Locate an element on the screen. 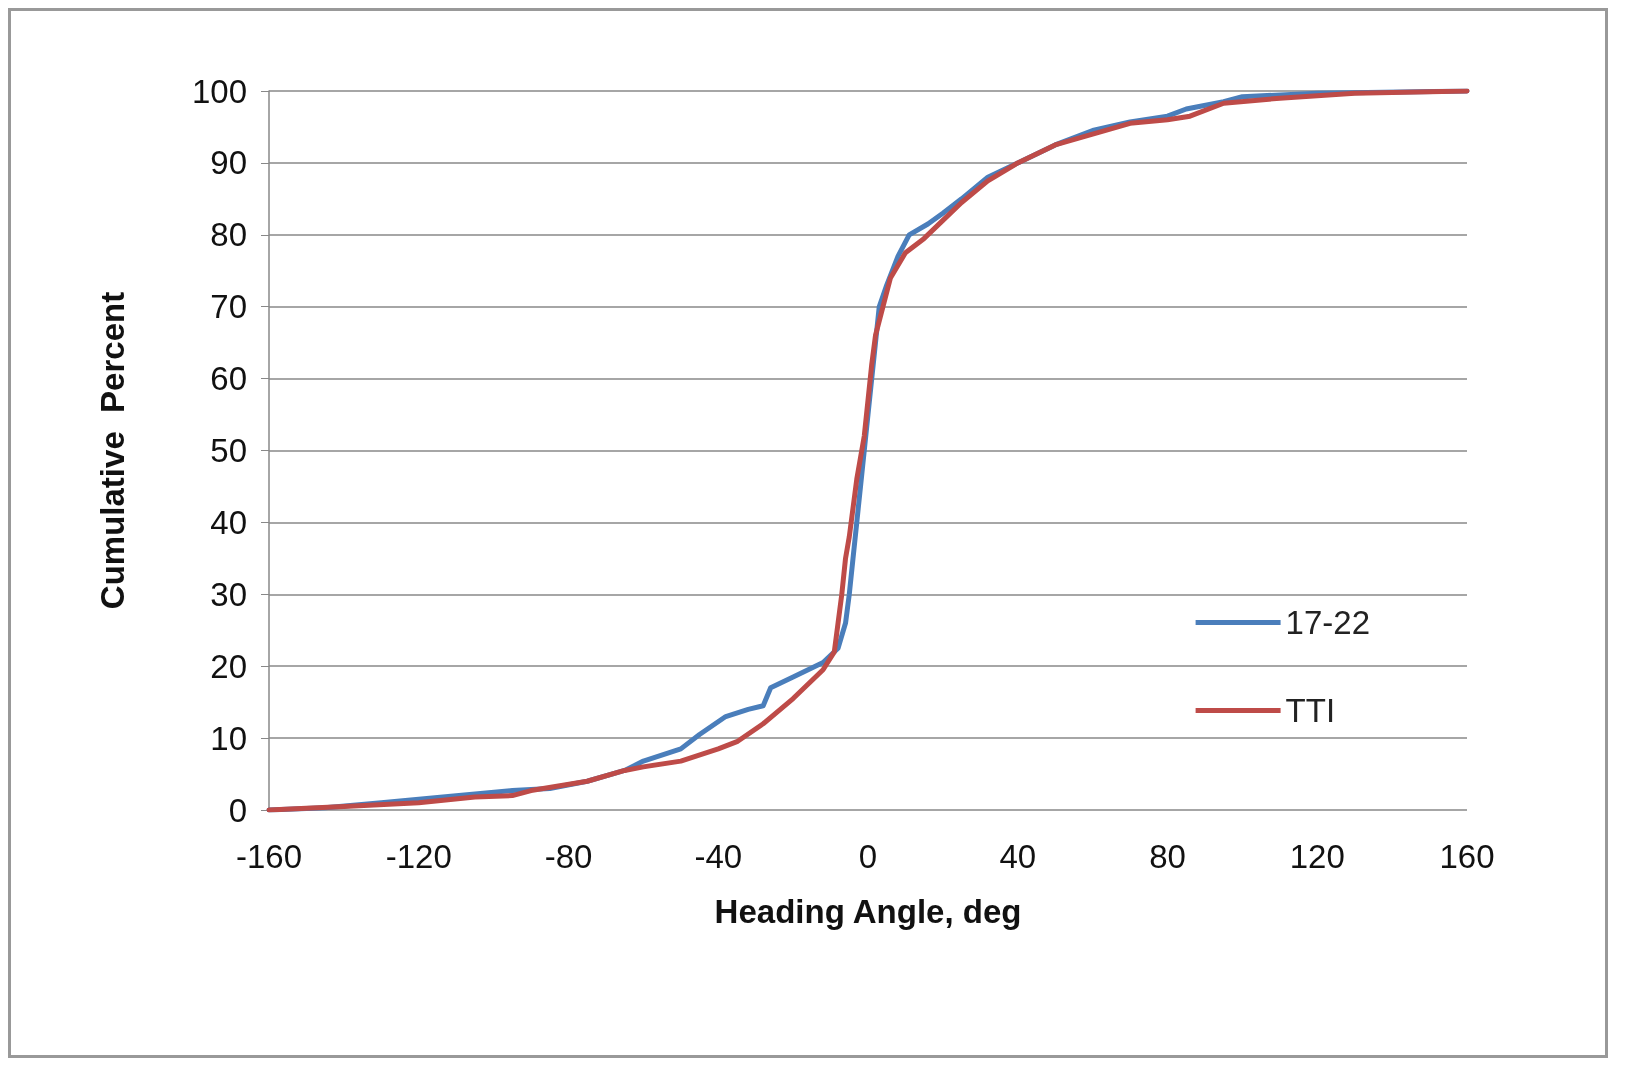 The image size is (1633, 1072). y-tick-label: 20 is located at coordinates (228, 666).